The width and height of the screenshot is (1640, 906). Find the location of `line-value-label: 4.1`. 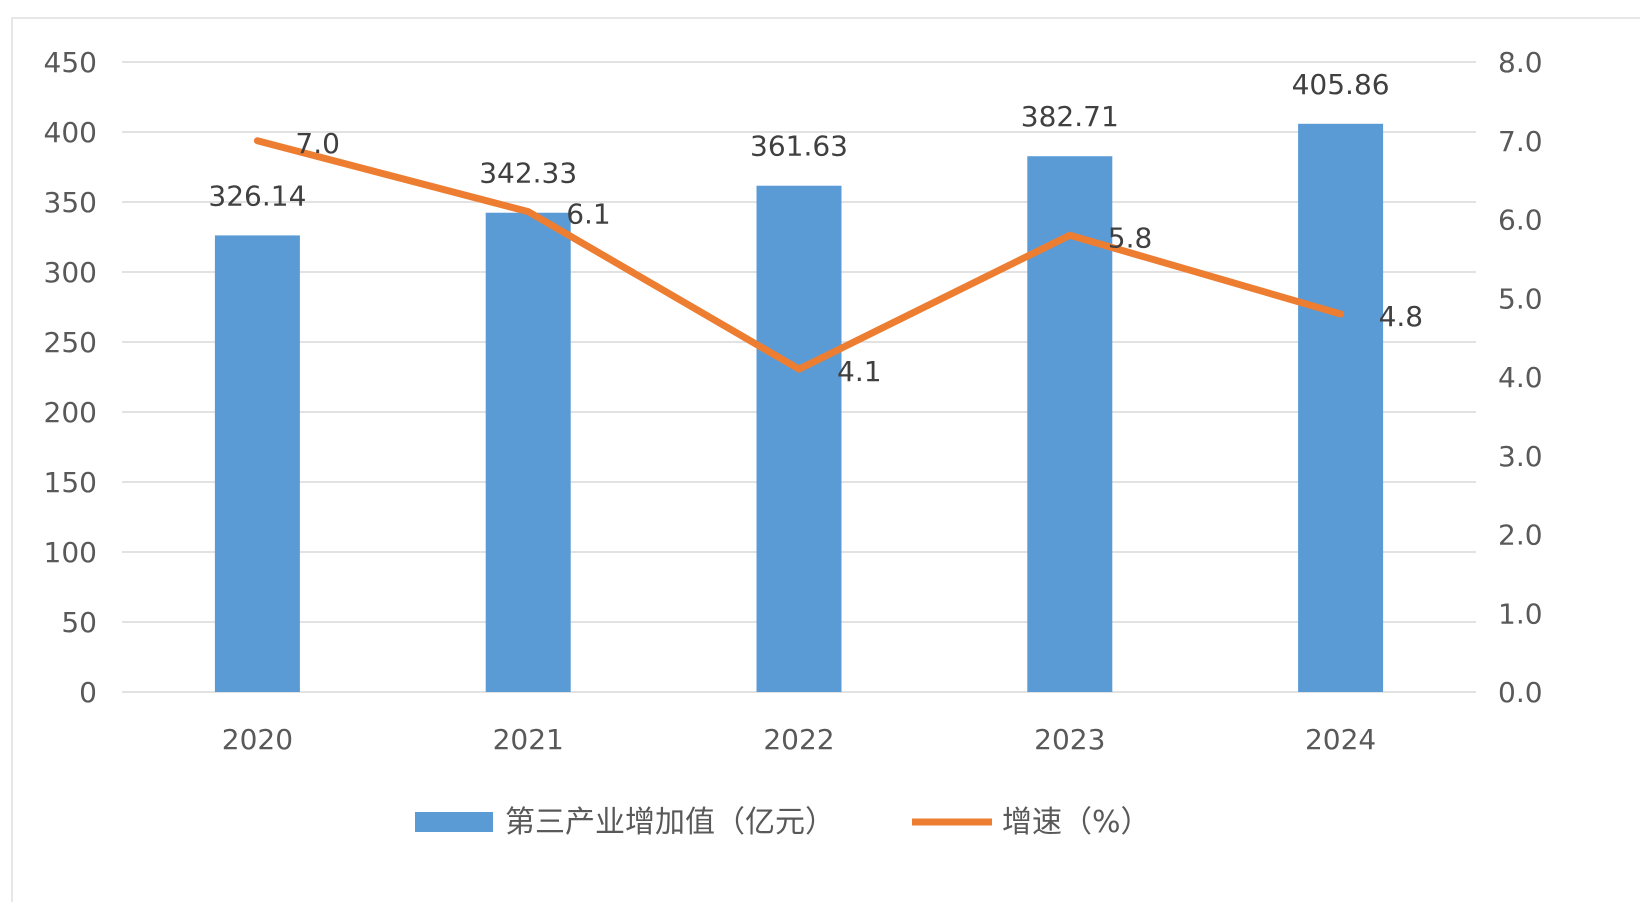

line-value-label: 4.1 is located at coordinates (859, 371).